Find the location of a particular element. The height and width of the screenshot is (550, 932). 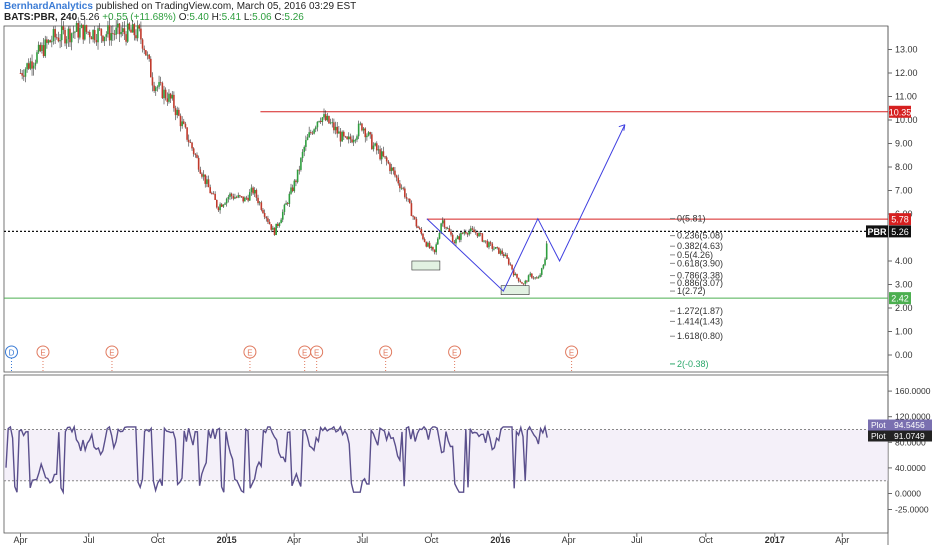

time-axis-label: Jul is located at coordinates (637, 540).